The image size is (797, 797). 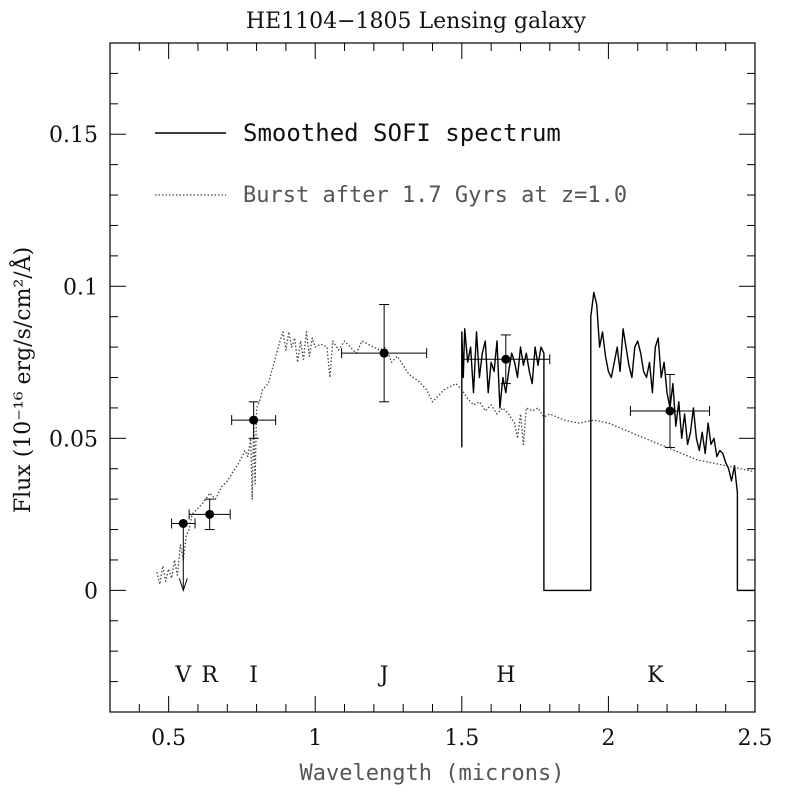 What do you see at coordinates (183, 585) in the screenshot?
I see `upper-limit-arrowhead` at bounding box center [183, 585].